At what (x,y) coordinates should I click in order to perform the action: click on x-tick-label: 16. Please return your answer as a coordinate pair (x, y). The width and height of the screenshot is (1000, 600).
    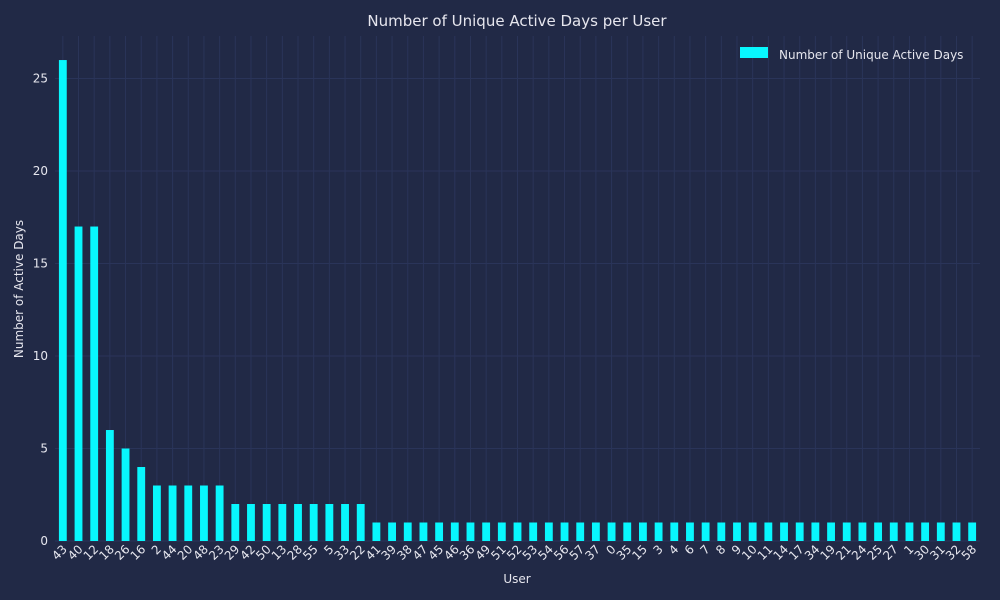
    Looking at the image, I should click on (138, 552).